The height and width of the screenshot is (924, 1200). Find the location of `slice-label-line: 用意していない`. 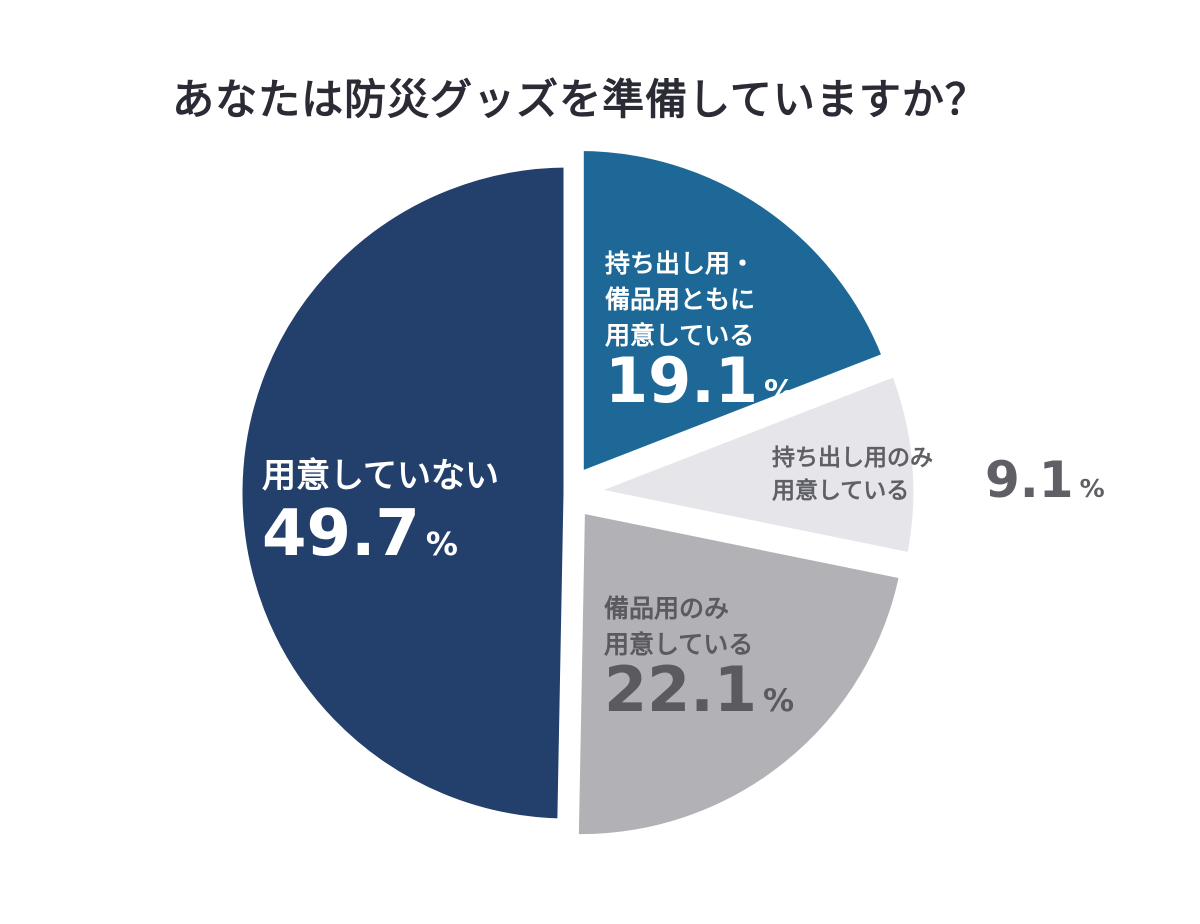

slice-label-line: 用意していない is located at coordinates (380, 476).